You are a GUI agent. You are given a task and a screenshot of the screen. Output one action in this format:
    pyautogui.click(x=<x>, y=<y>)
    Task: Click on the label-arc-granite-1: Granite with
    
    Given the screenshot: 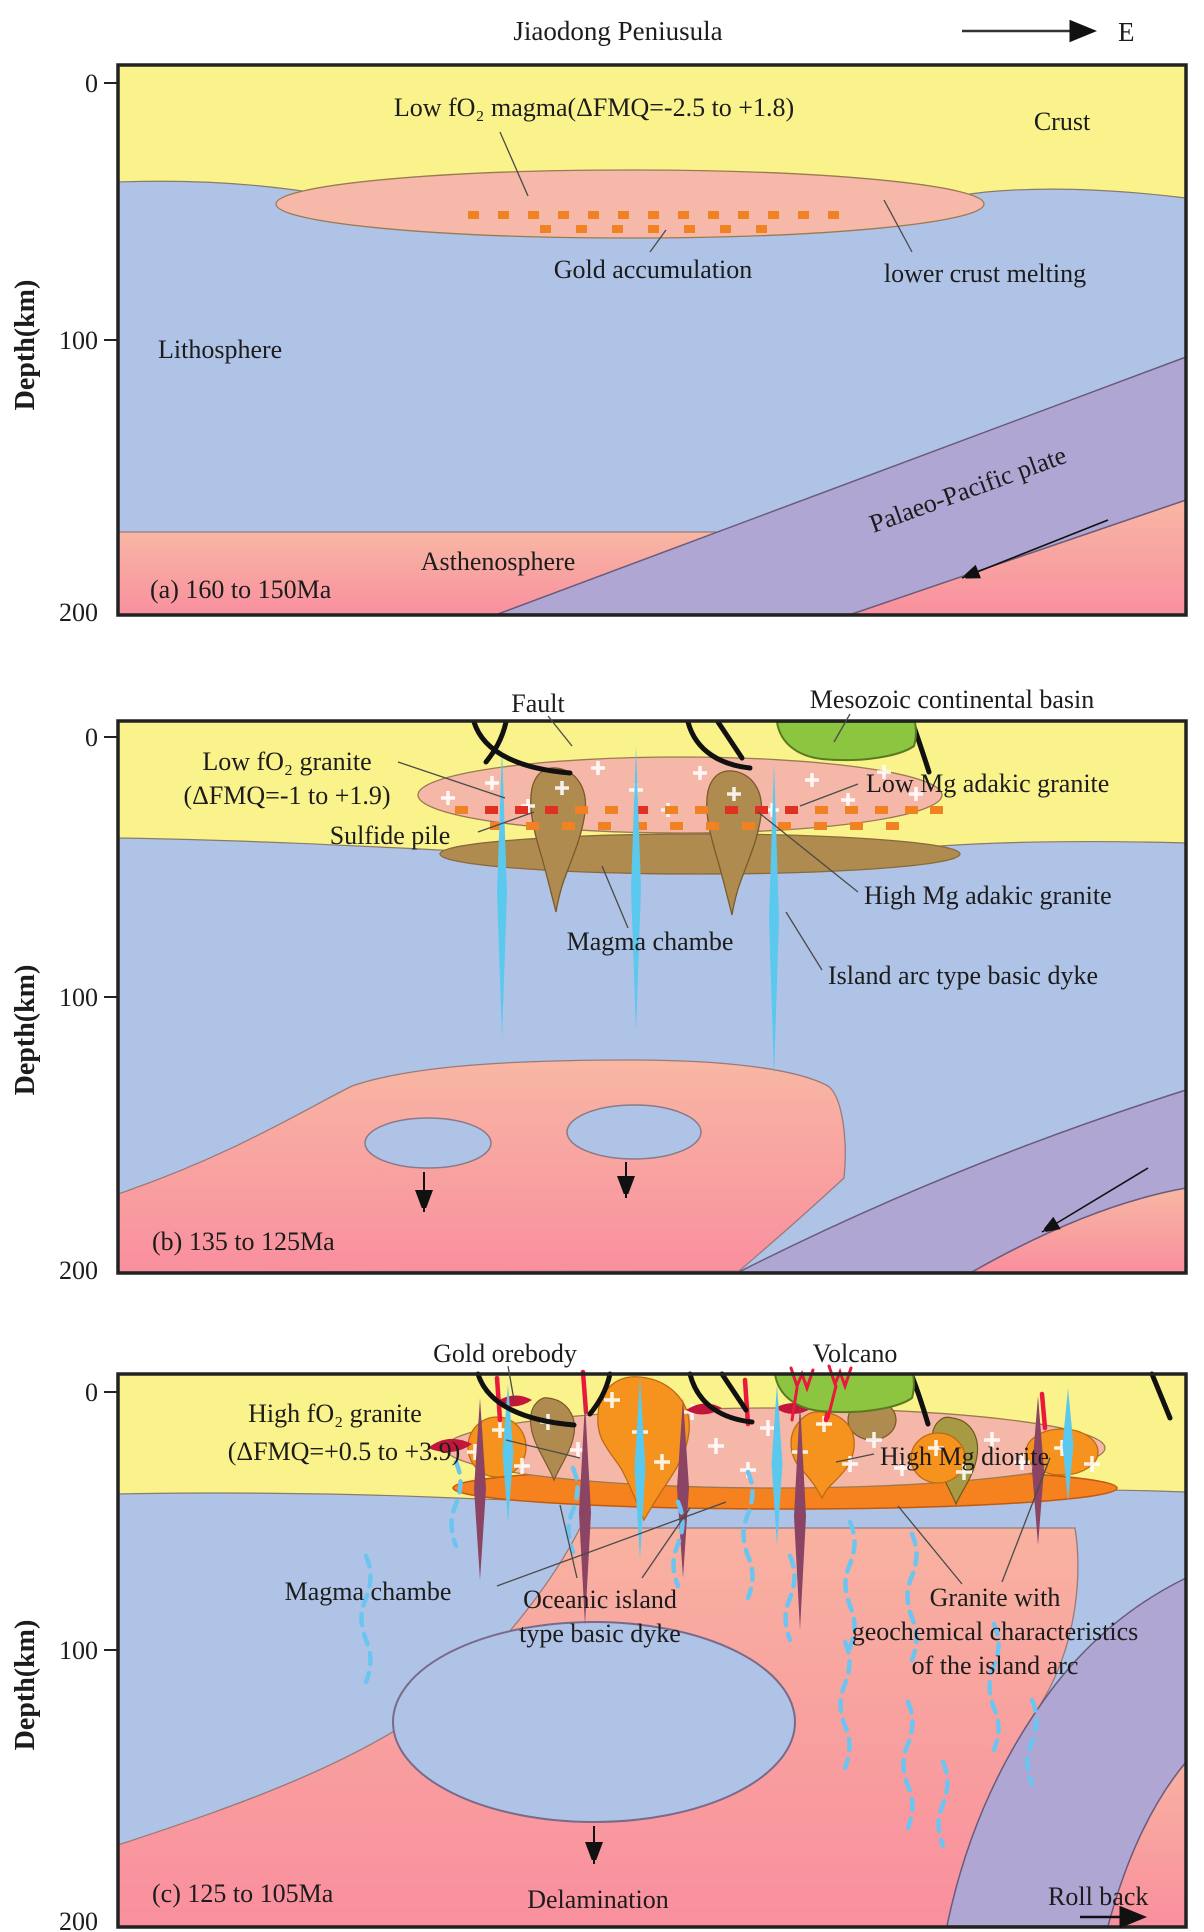 What is the action you would take?
    pyautogui.click(x=995, y=1597)
    